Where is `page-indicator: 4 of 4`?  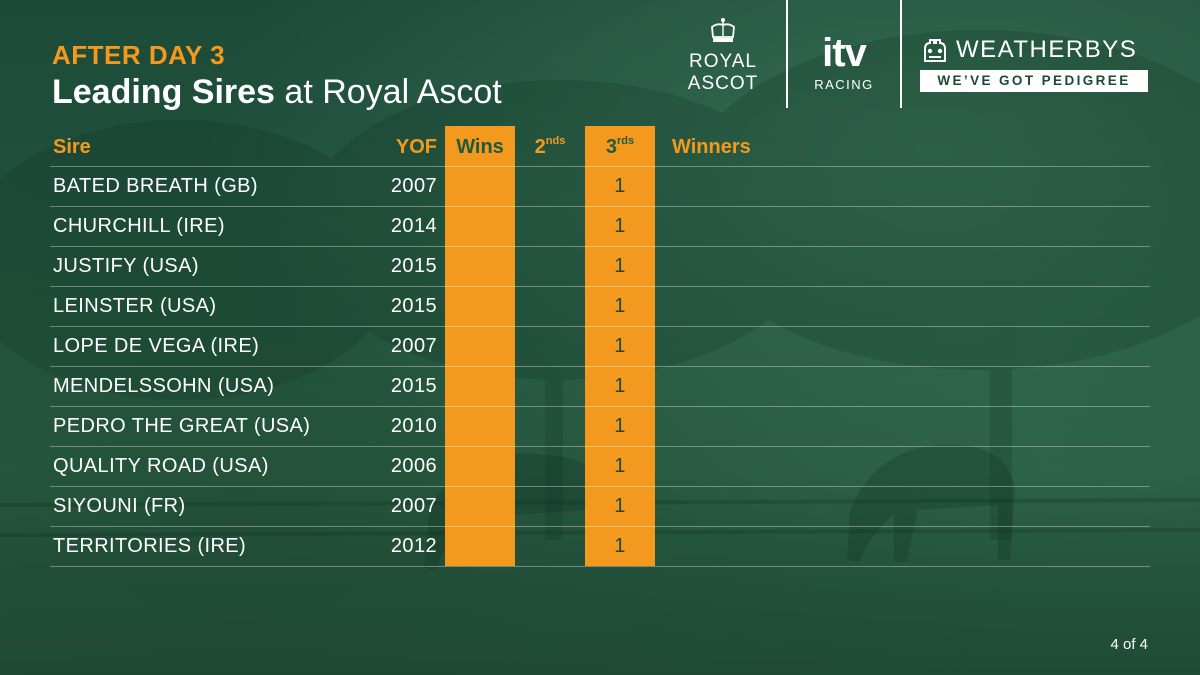
page-indicator: 4 of 4 is located at coordinates (1129, 644).